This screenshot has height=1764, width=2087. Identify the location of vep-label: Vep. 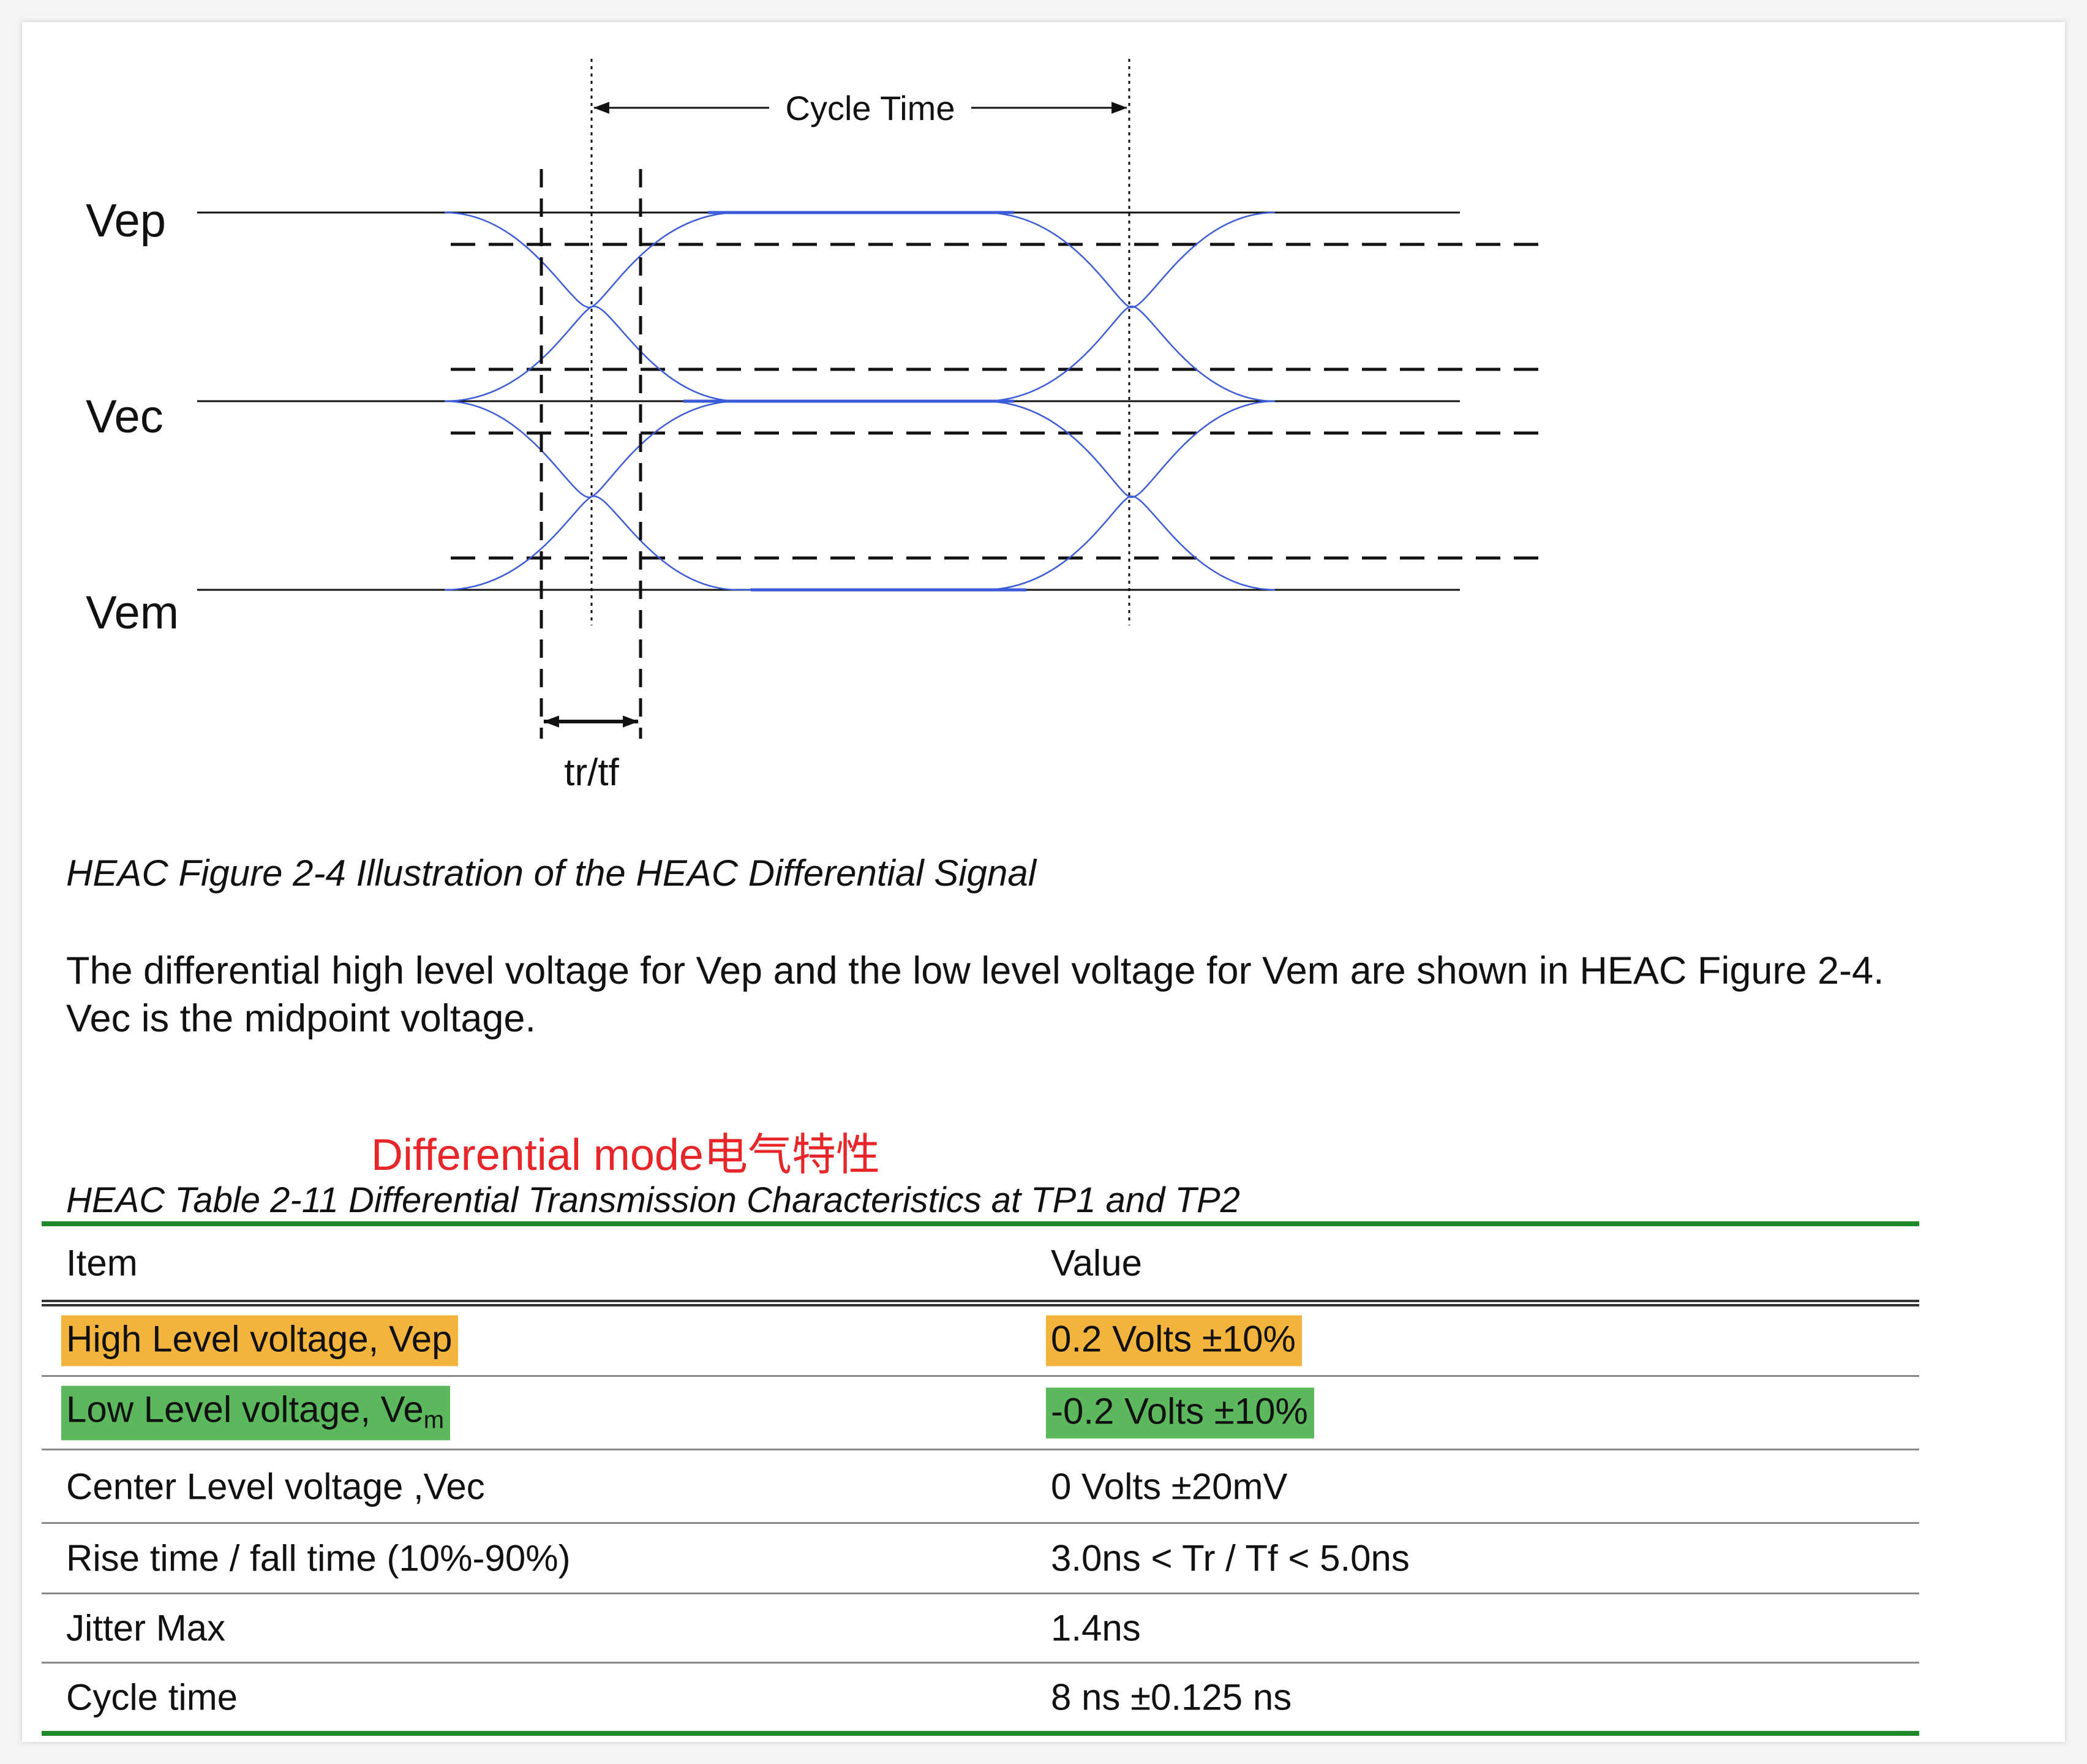
(126, 221).